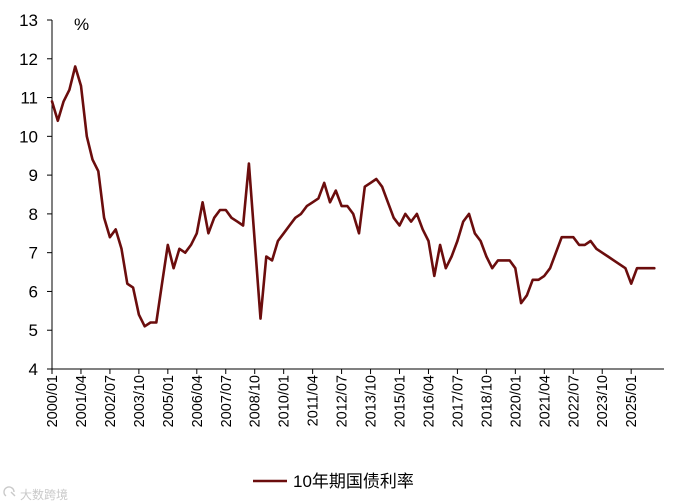 The height and width of the screenshot is (504, 683). What do you see at coordinates (314, 400) in the screenshot?
I see `x-tick-label: 2011/04` at bounding box center [314, 400].